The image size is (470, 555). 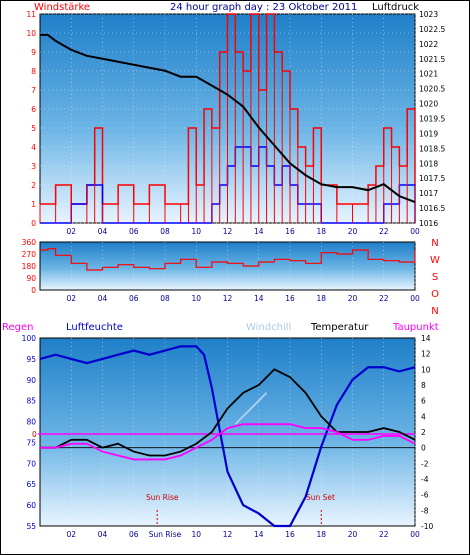 I want to click on pressure-tick-label: 1022.5, so click(x=432, y=29).